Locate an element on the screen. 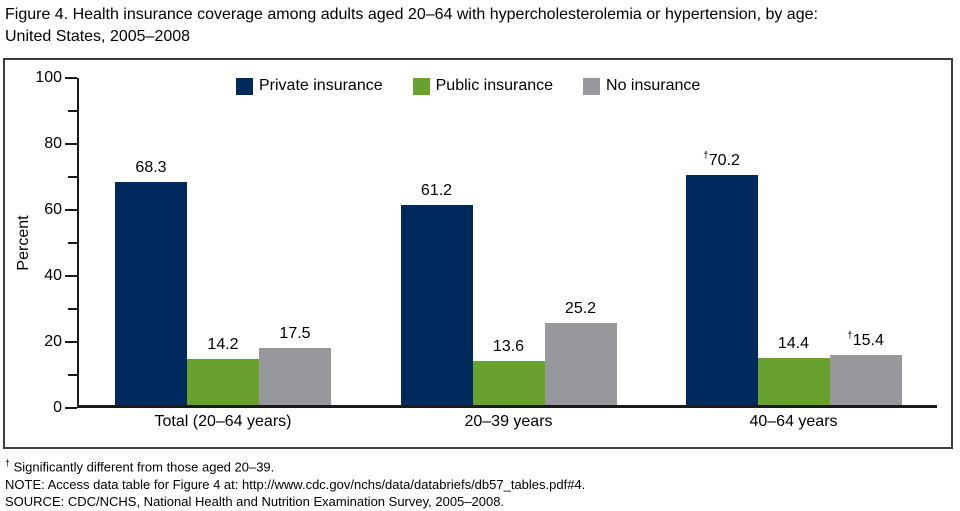  legend-swatch-private is located at coordinates (244, 86).